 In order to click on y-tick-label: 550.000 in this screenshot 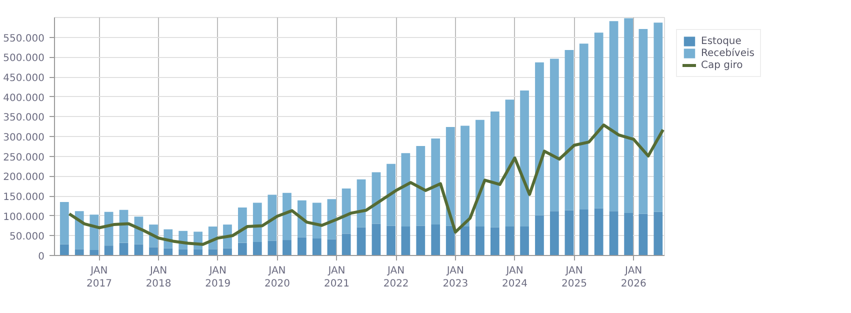, I will do `click(24, 38)`.